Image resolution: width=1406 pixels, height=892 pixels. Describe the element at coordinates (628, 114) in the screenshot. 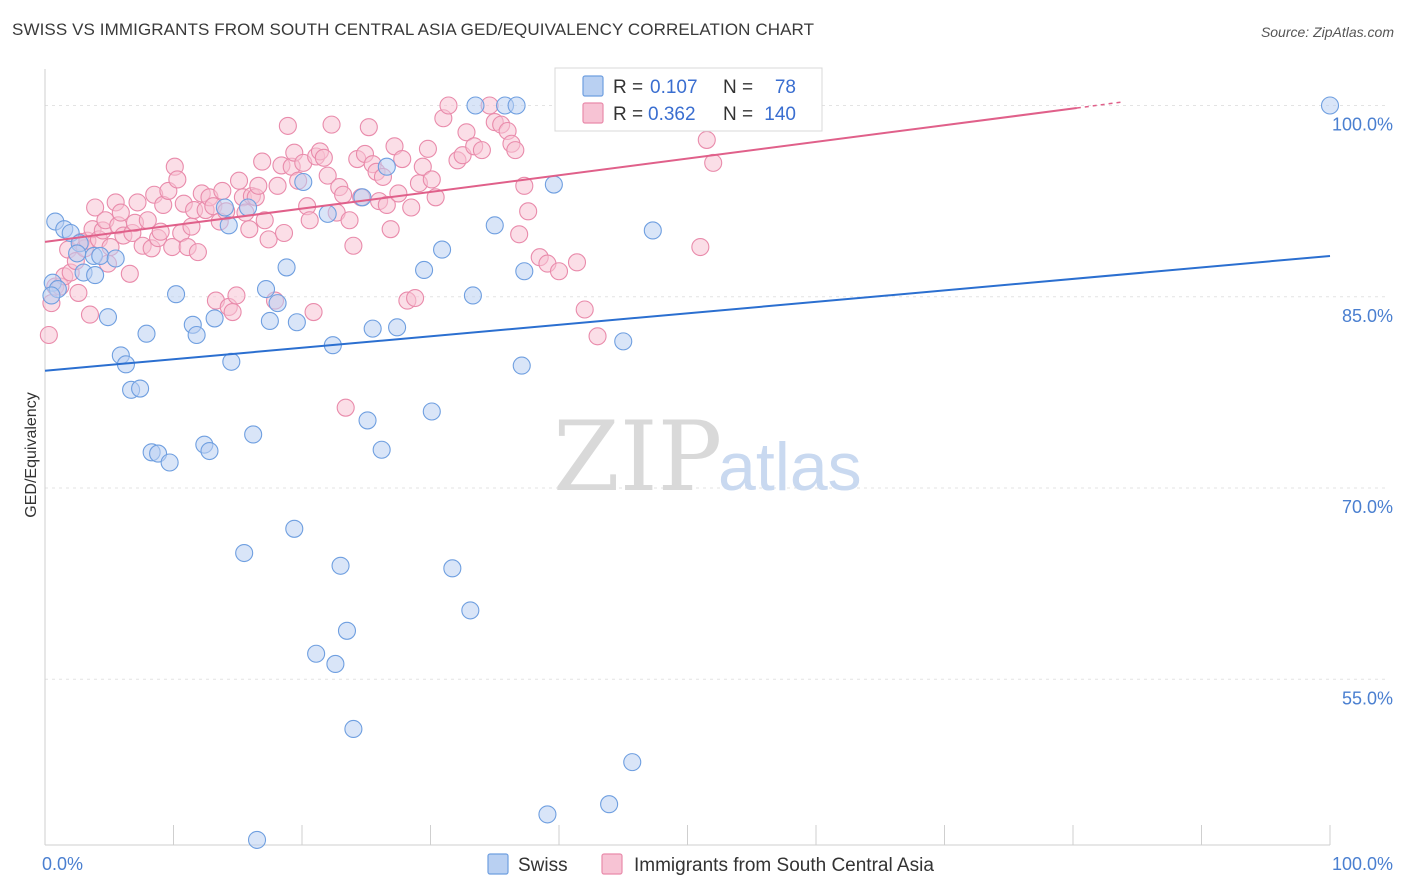

I see `legend-r-label-immigrants: R =` at that location.